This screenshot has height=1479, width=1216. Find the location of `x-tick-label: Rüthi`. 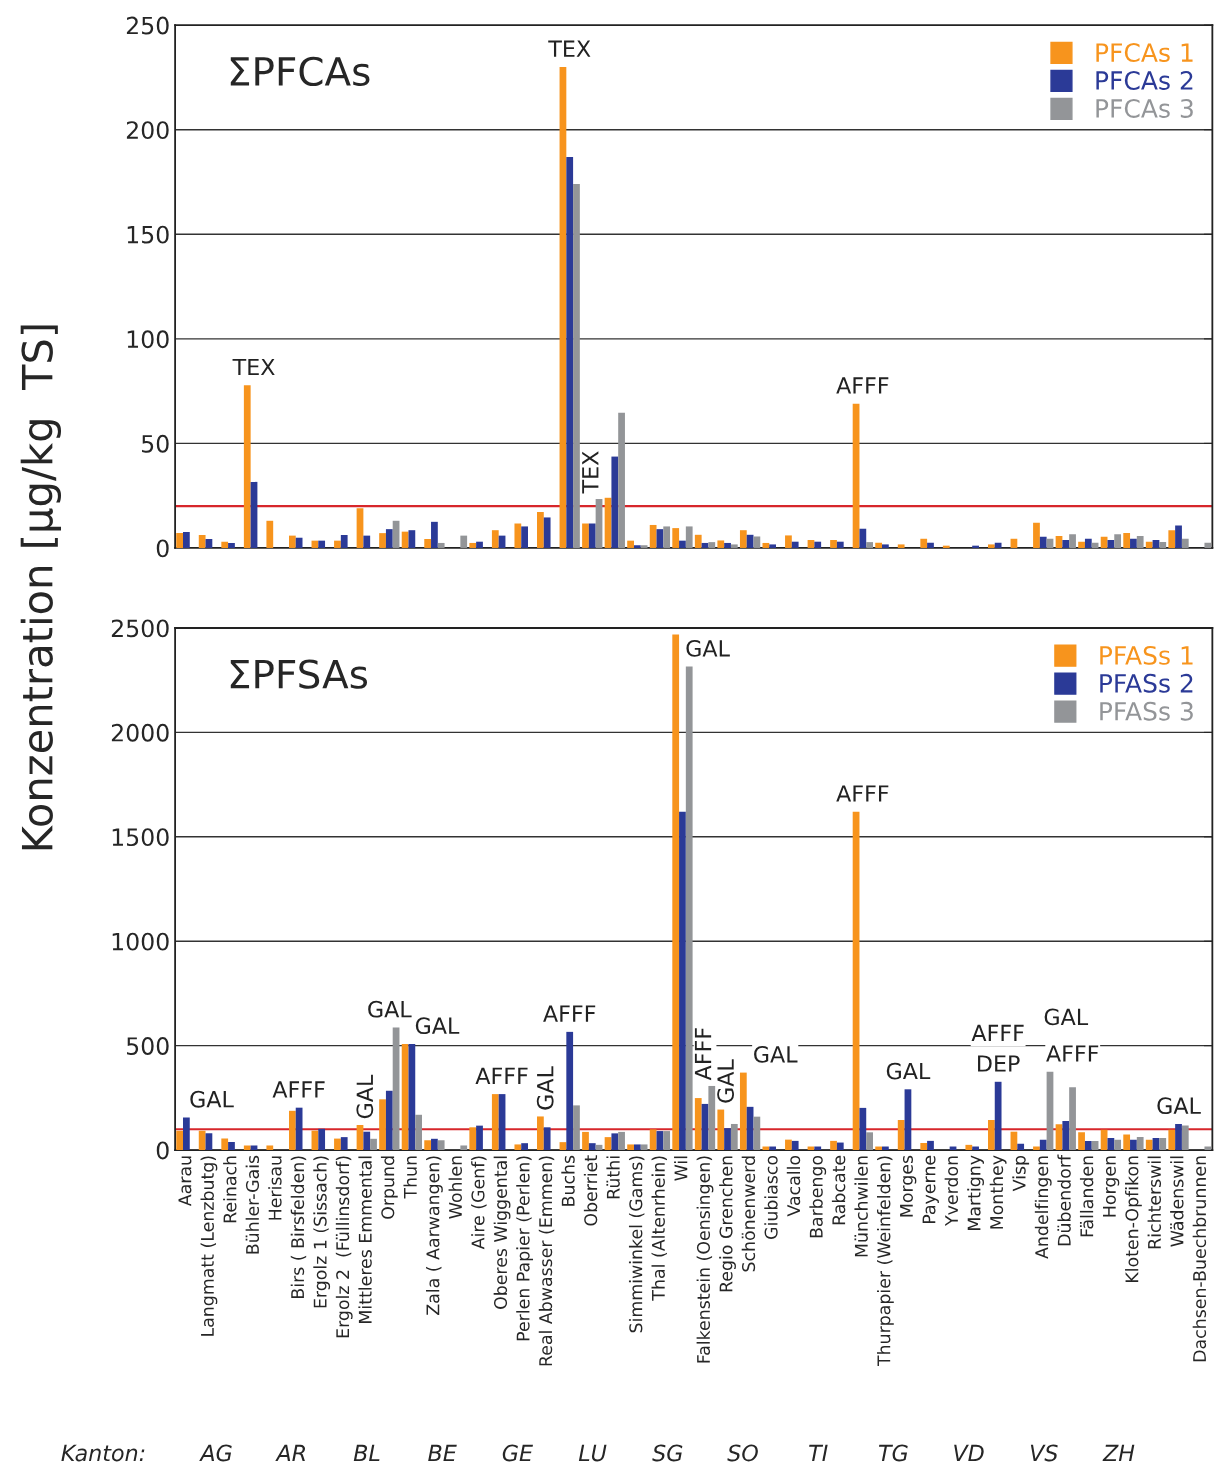

x-tick-label: Rüthi is located at coordinates (613, 1177).